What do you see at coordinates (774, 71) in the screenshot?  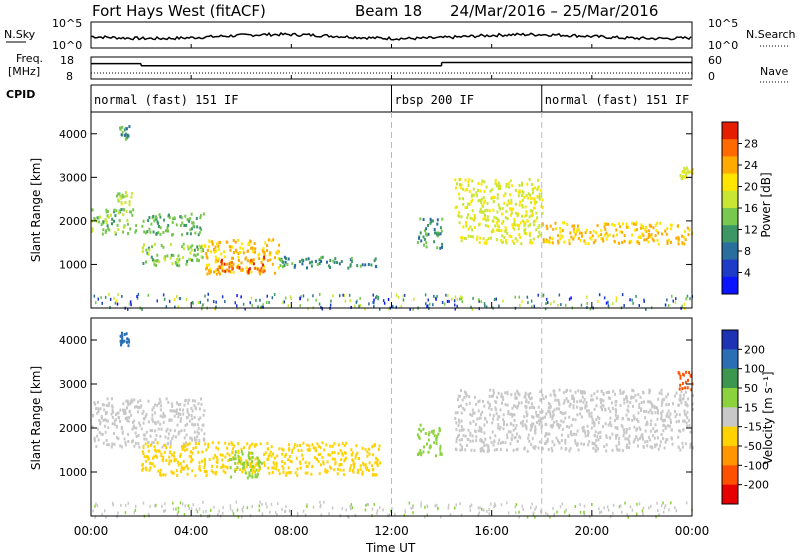 I see `nave-label: Nave` at bounding box center [774, 71].